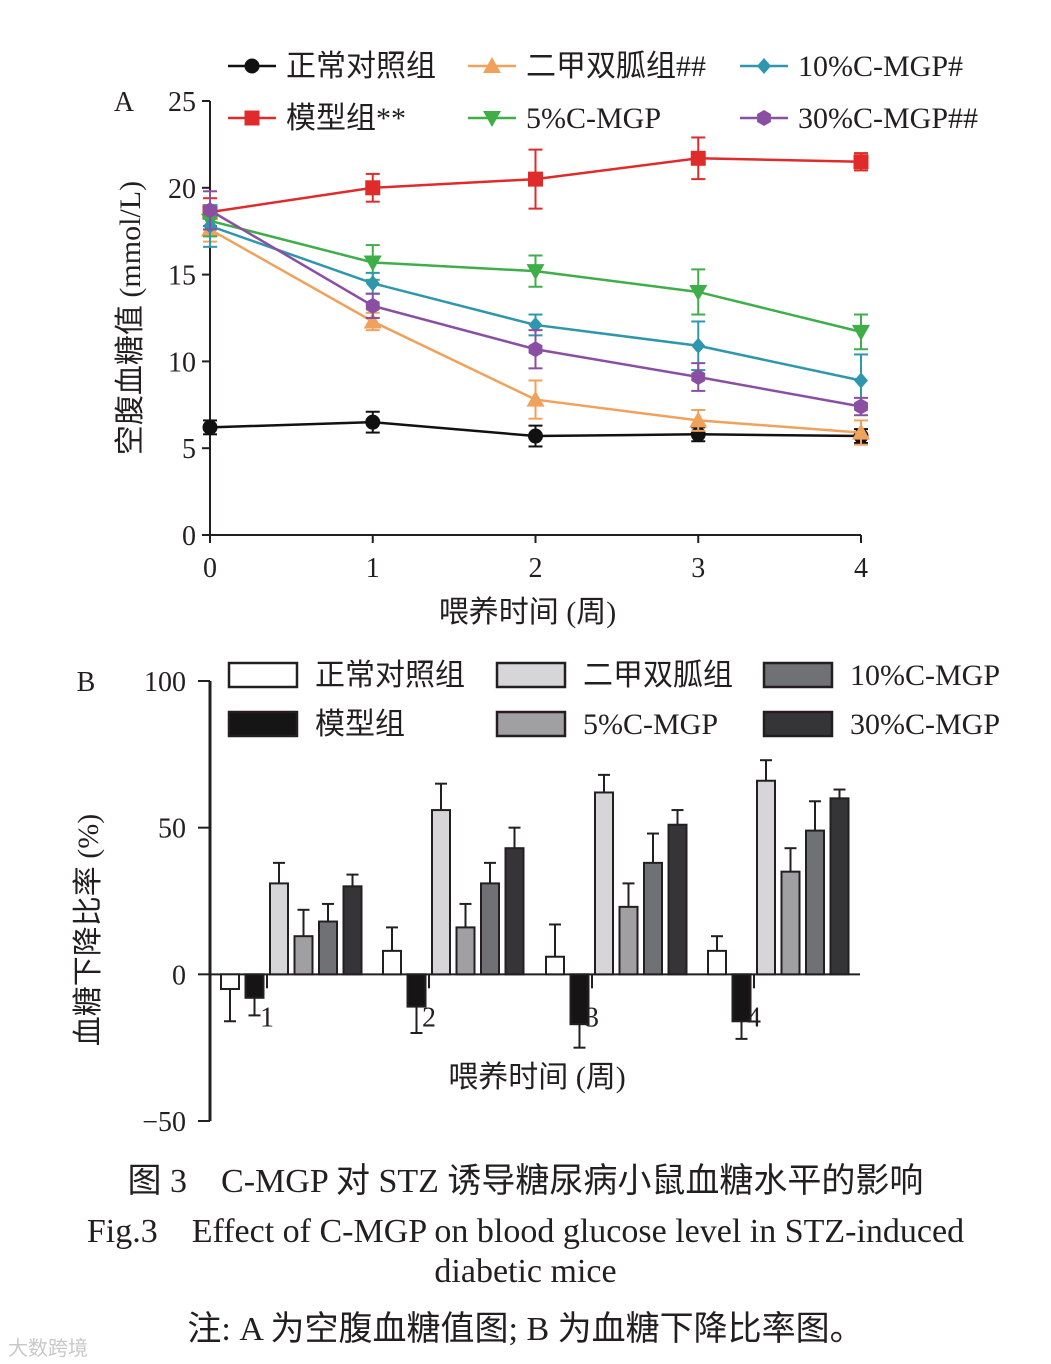  What do you see at coordinates (361, 66) in the screenshot?
I see `panel-a-legend-label: 正常对照组` at bounding box center [361, 66].